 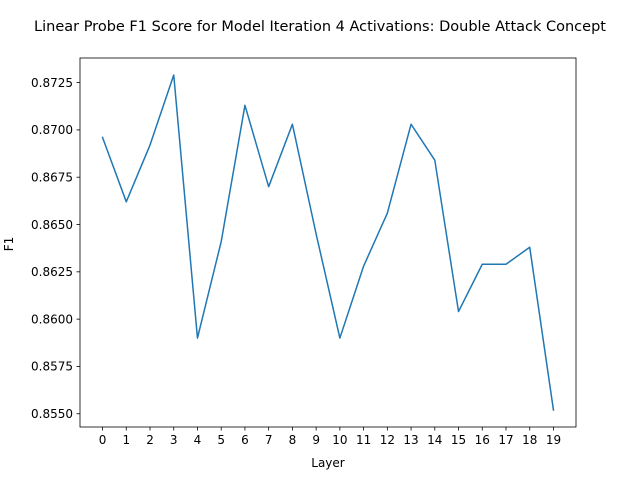 I want to click on y-tick-label: 0.8600, so click(x=52, y=319).